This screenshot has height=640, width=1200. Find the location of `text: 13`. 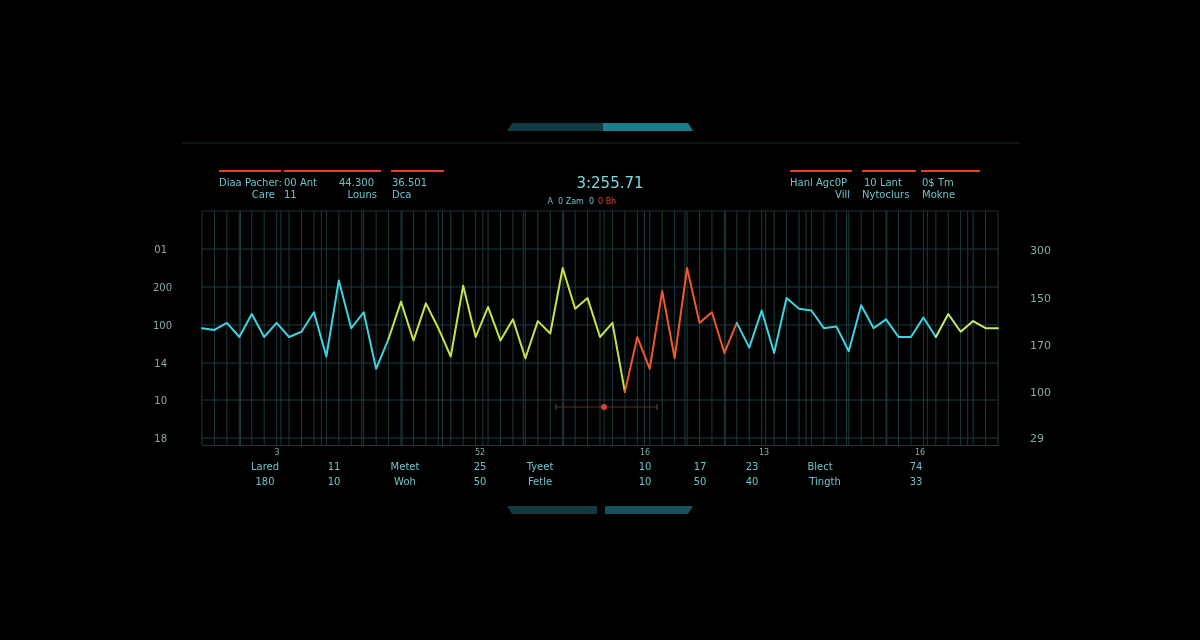

text: 13 is located at coordinates (764, 452).